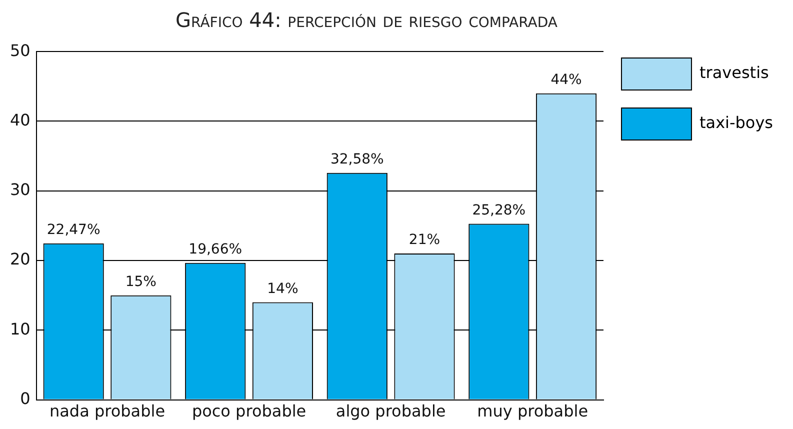 The width and height of the screenshot is (793, 429). Describe the element at coordinates (282, 288) in the screenshot. I see `data-label: 14%` at that location.